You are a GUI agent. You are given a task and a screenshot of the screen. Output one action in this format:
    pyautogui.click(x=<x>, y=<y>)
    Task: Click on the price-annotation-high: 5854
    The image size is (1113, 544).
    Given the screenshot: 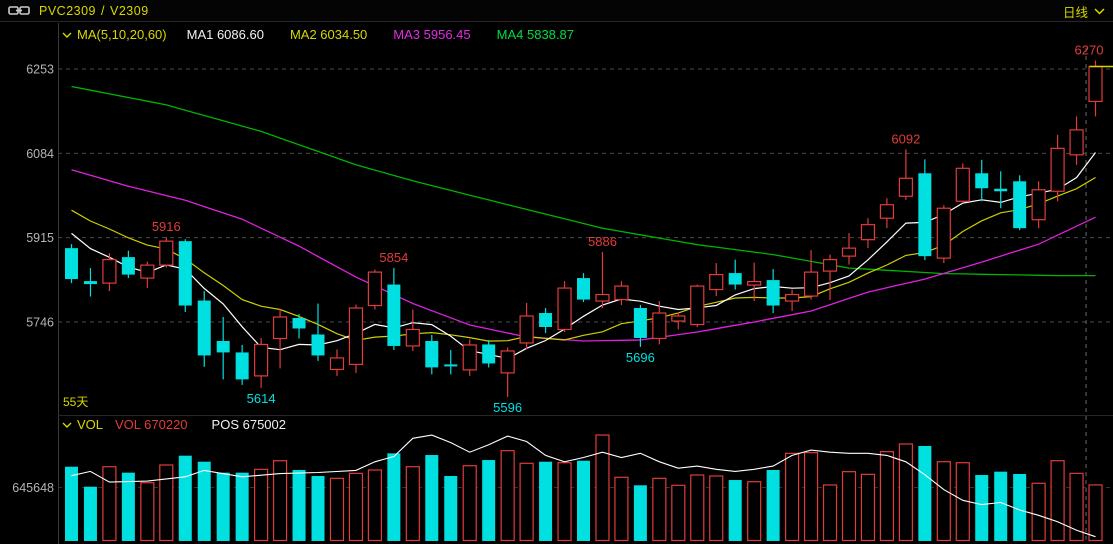 What is the action you would take?
    pyautogui.click(x=393, y=257)
    